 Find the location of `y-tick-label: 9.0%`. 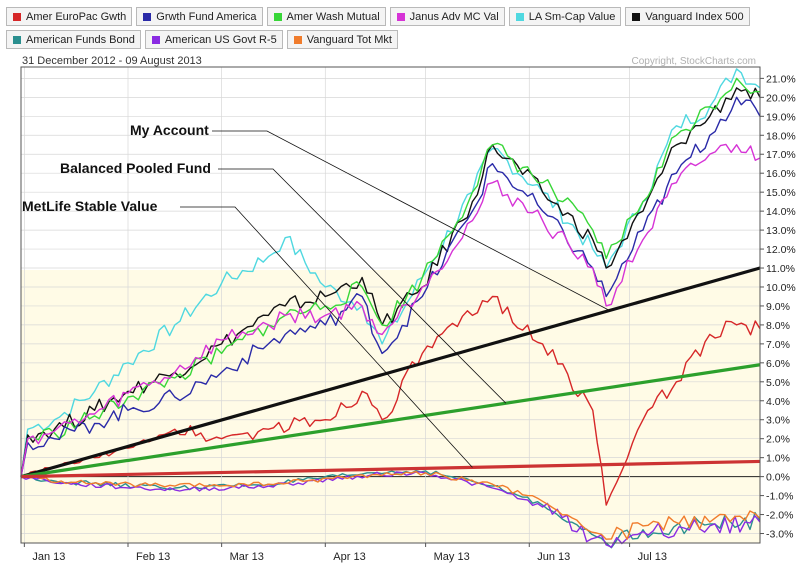

y-tick-label: 9.0% is located at coordinates (778, 307).